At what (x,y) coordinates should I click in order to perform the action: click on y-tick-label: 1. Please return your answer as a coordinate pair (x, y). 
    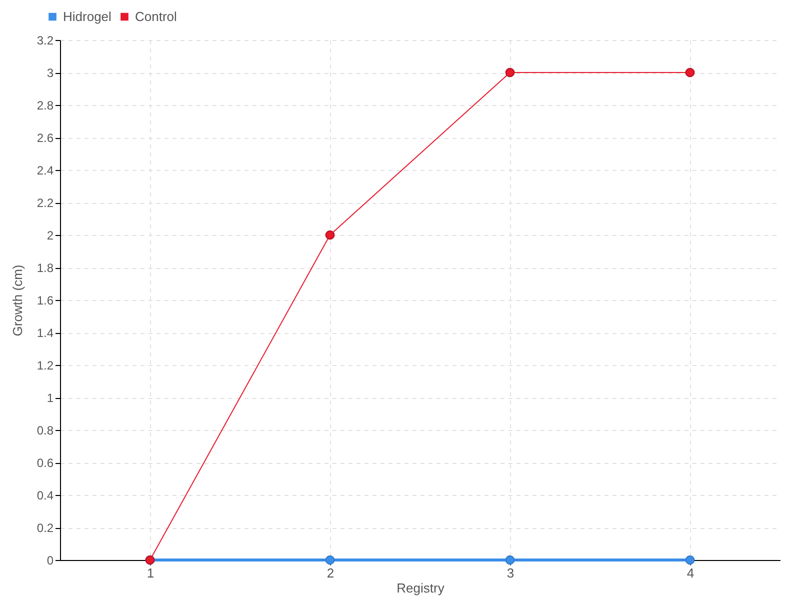
    Looking at the image, I should click on (50, 398).